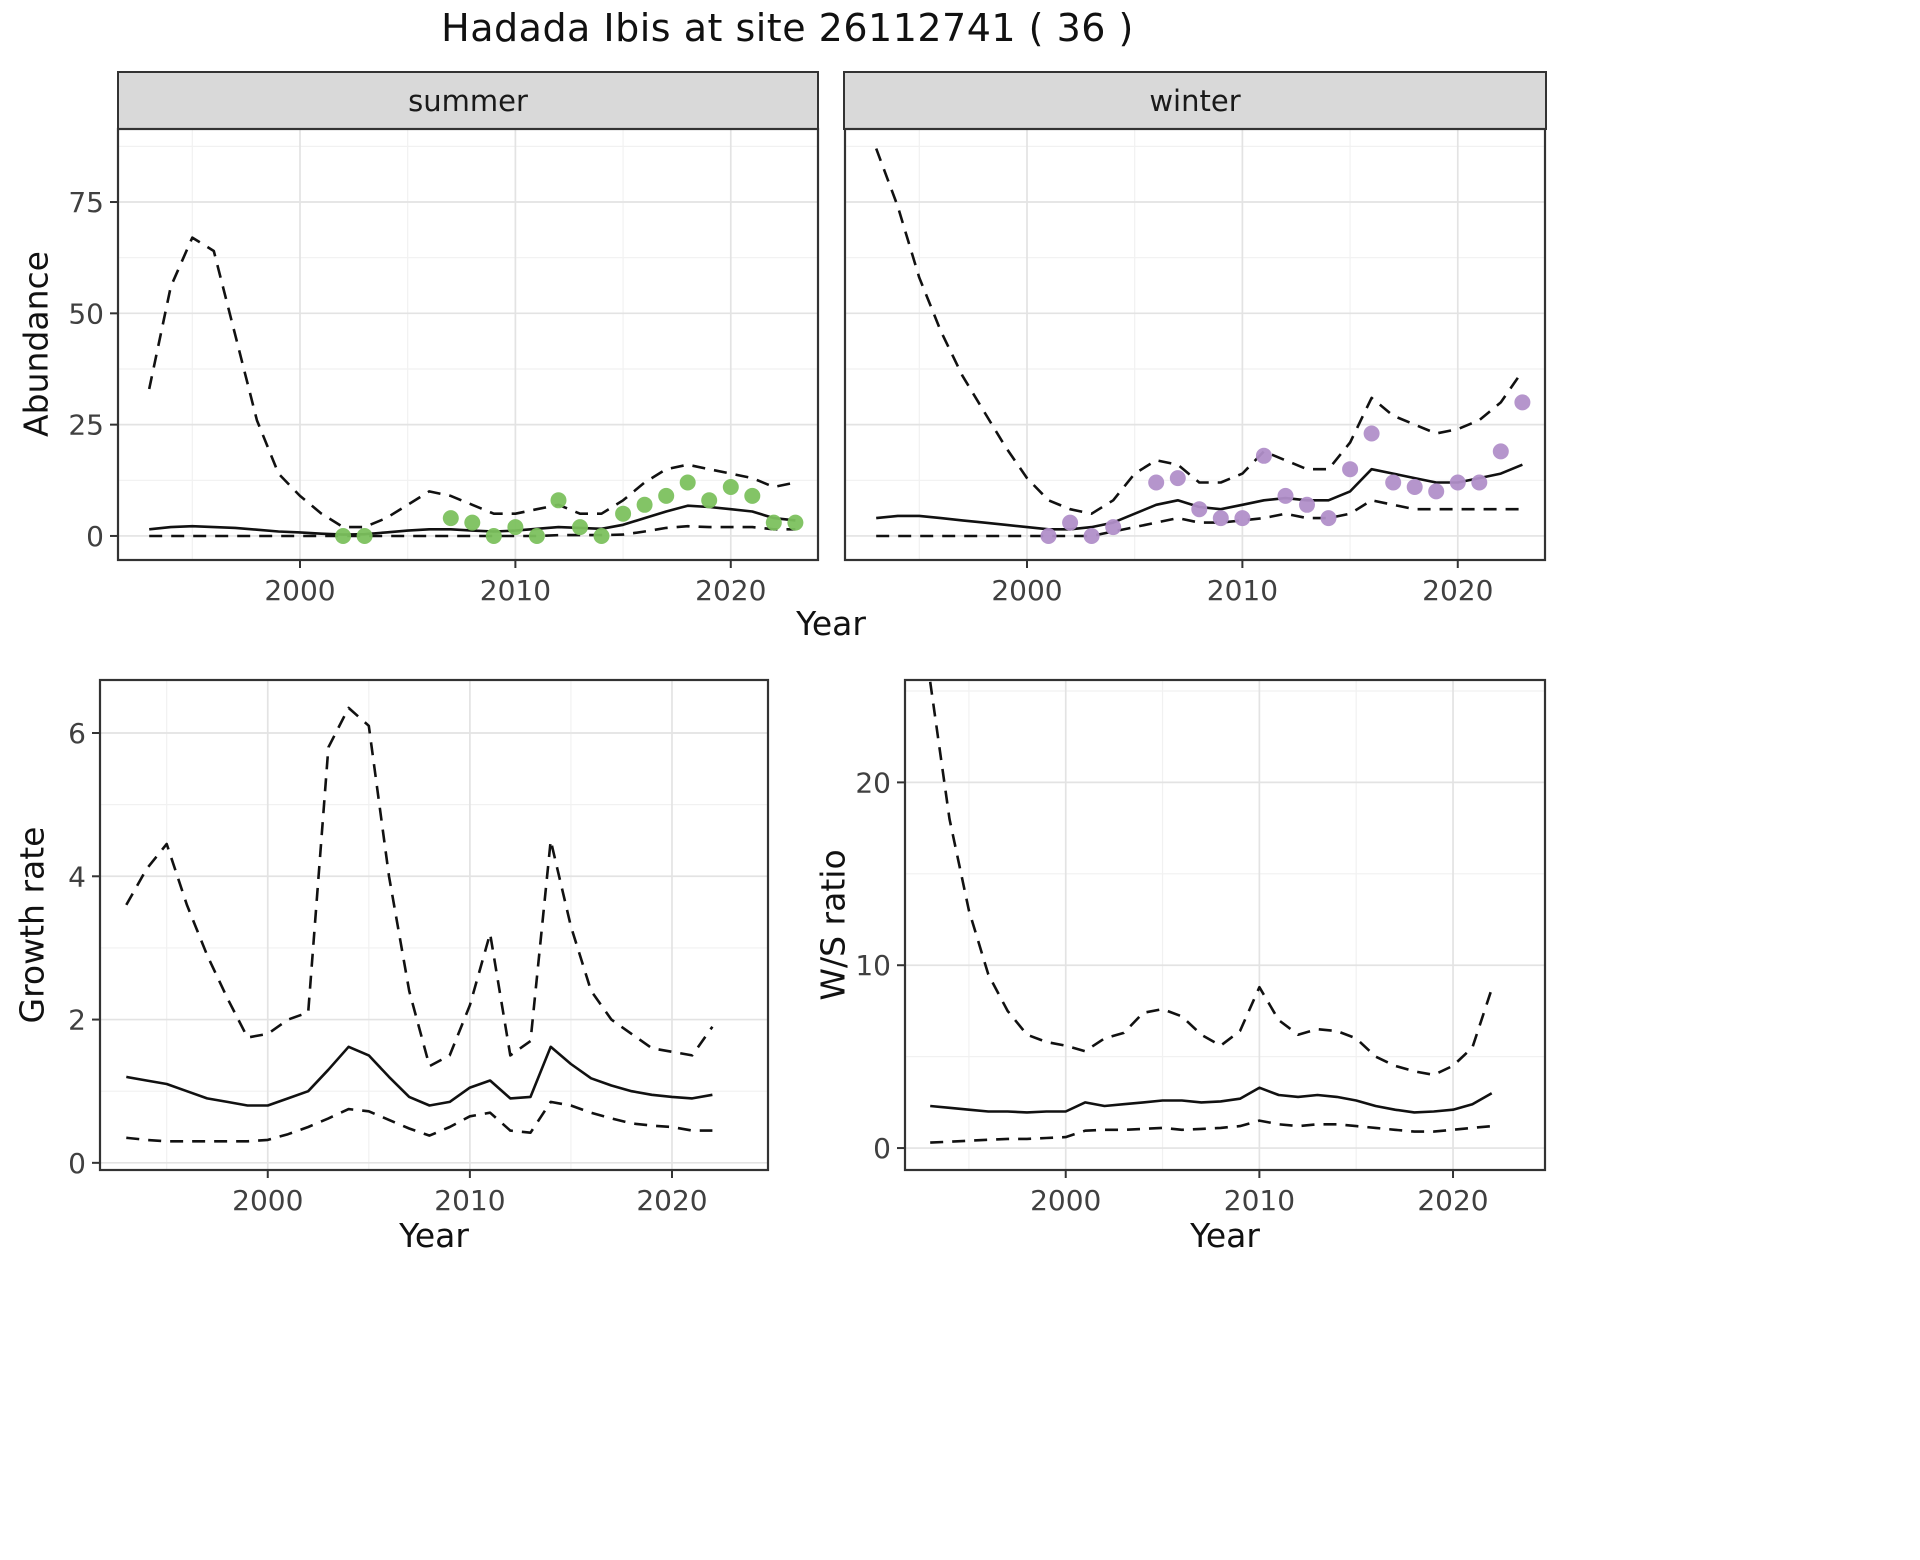 The width and height of the screenshot is (1920, 1560). I want to click on ws-ratio-x-axis-label: Year, so click(1225, 1235).